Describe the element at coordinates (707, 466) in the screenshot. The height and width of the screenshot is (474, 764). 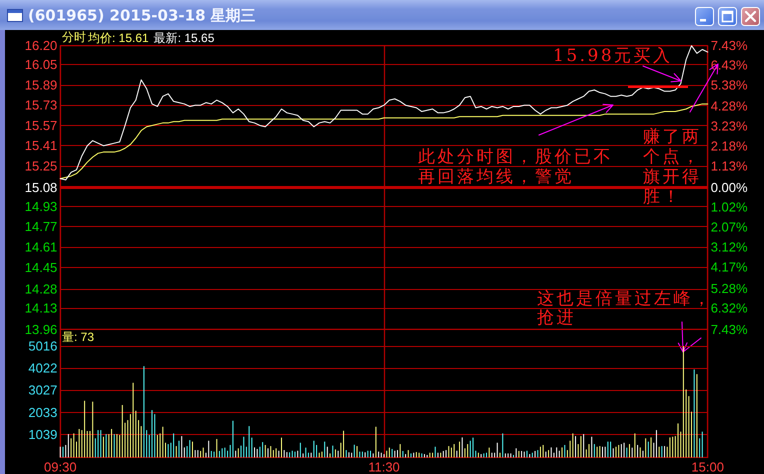
I see `x-tick-label: 15:00` at that location.